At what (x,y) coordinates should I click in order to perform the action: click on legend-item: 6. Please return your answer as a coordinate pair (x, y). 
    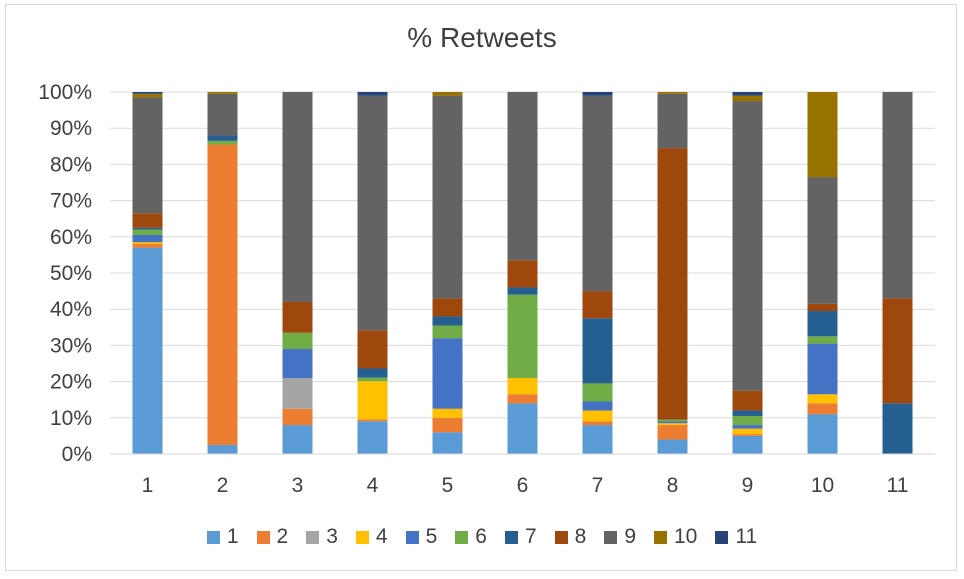
    Looking at the image, I should click on (471, 537).